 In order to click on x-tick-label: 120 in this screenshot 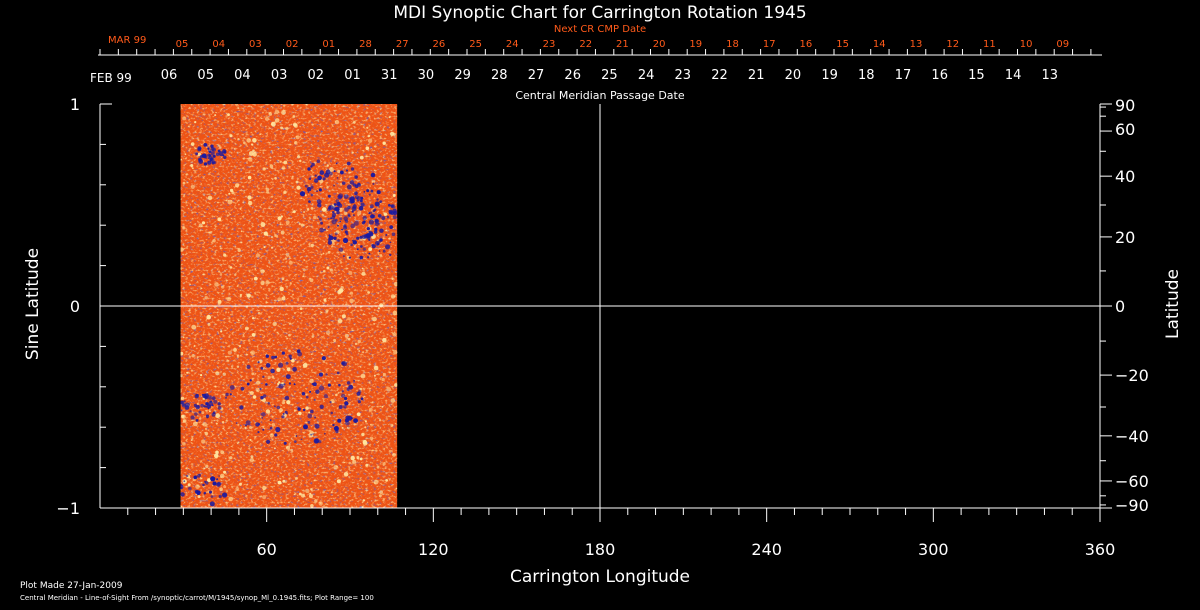, I will do `click(433, 549)`.